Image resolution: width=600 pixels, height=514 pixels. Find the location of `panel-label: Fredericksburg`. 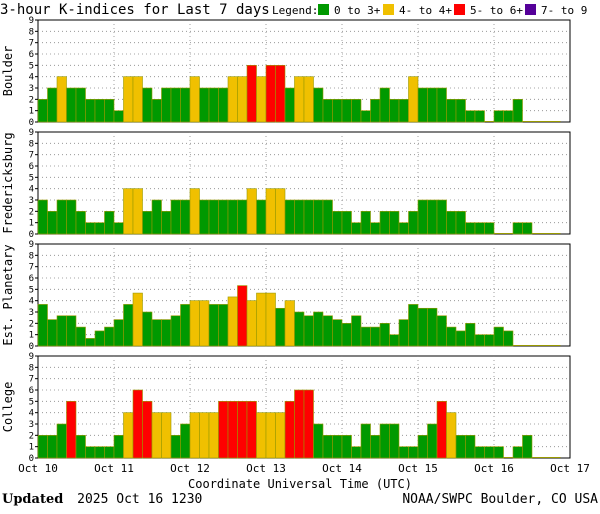

panel-label: Fredericksburg is located at coordinates (8, 182).